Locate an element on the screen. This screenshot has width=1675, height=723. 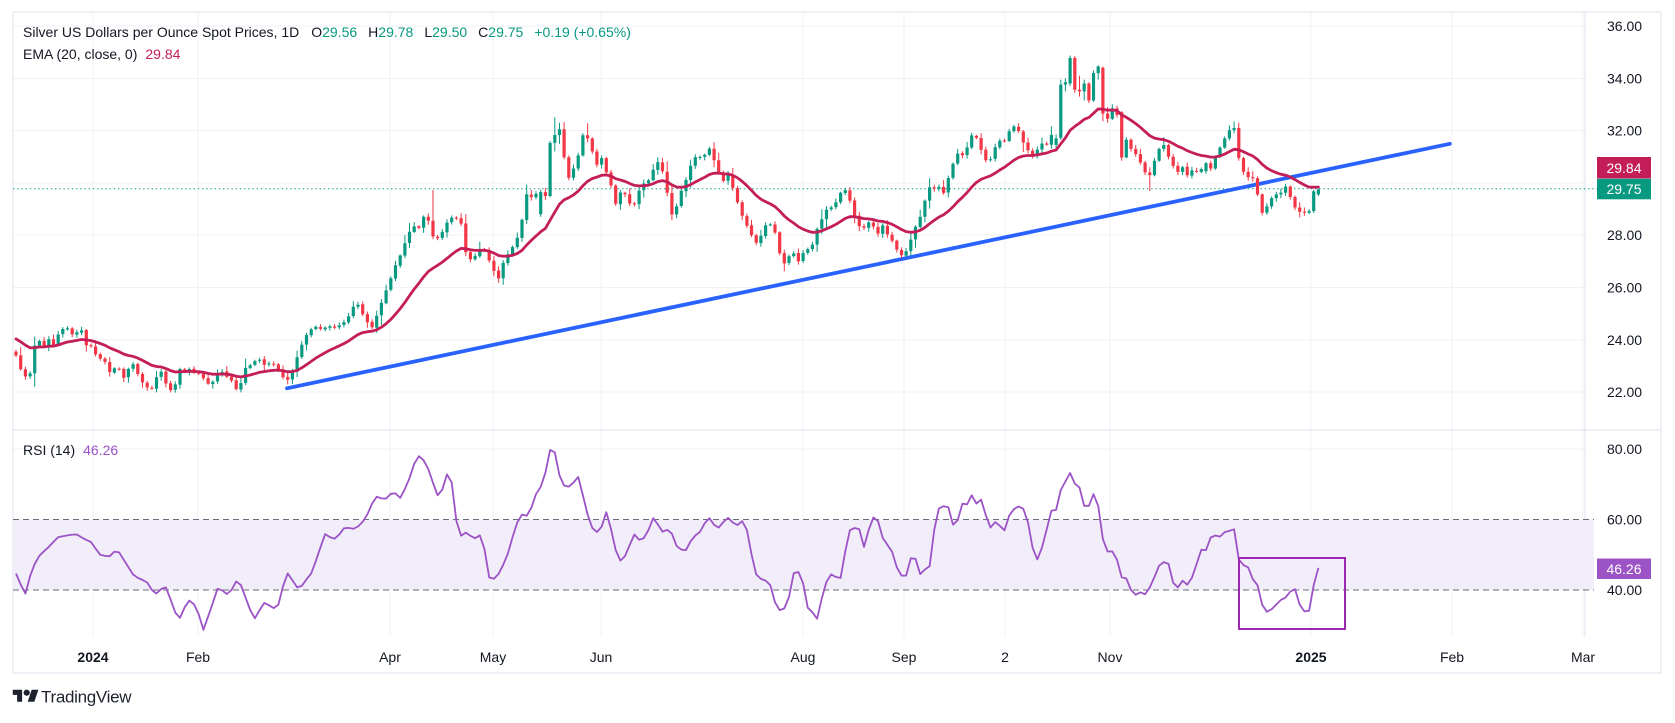
svg-text: 2024 is located at coordinates (92, 657).